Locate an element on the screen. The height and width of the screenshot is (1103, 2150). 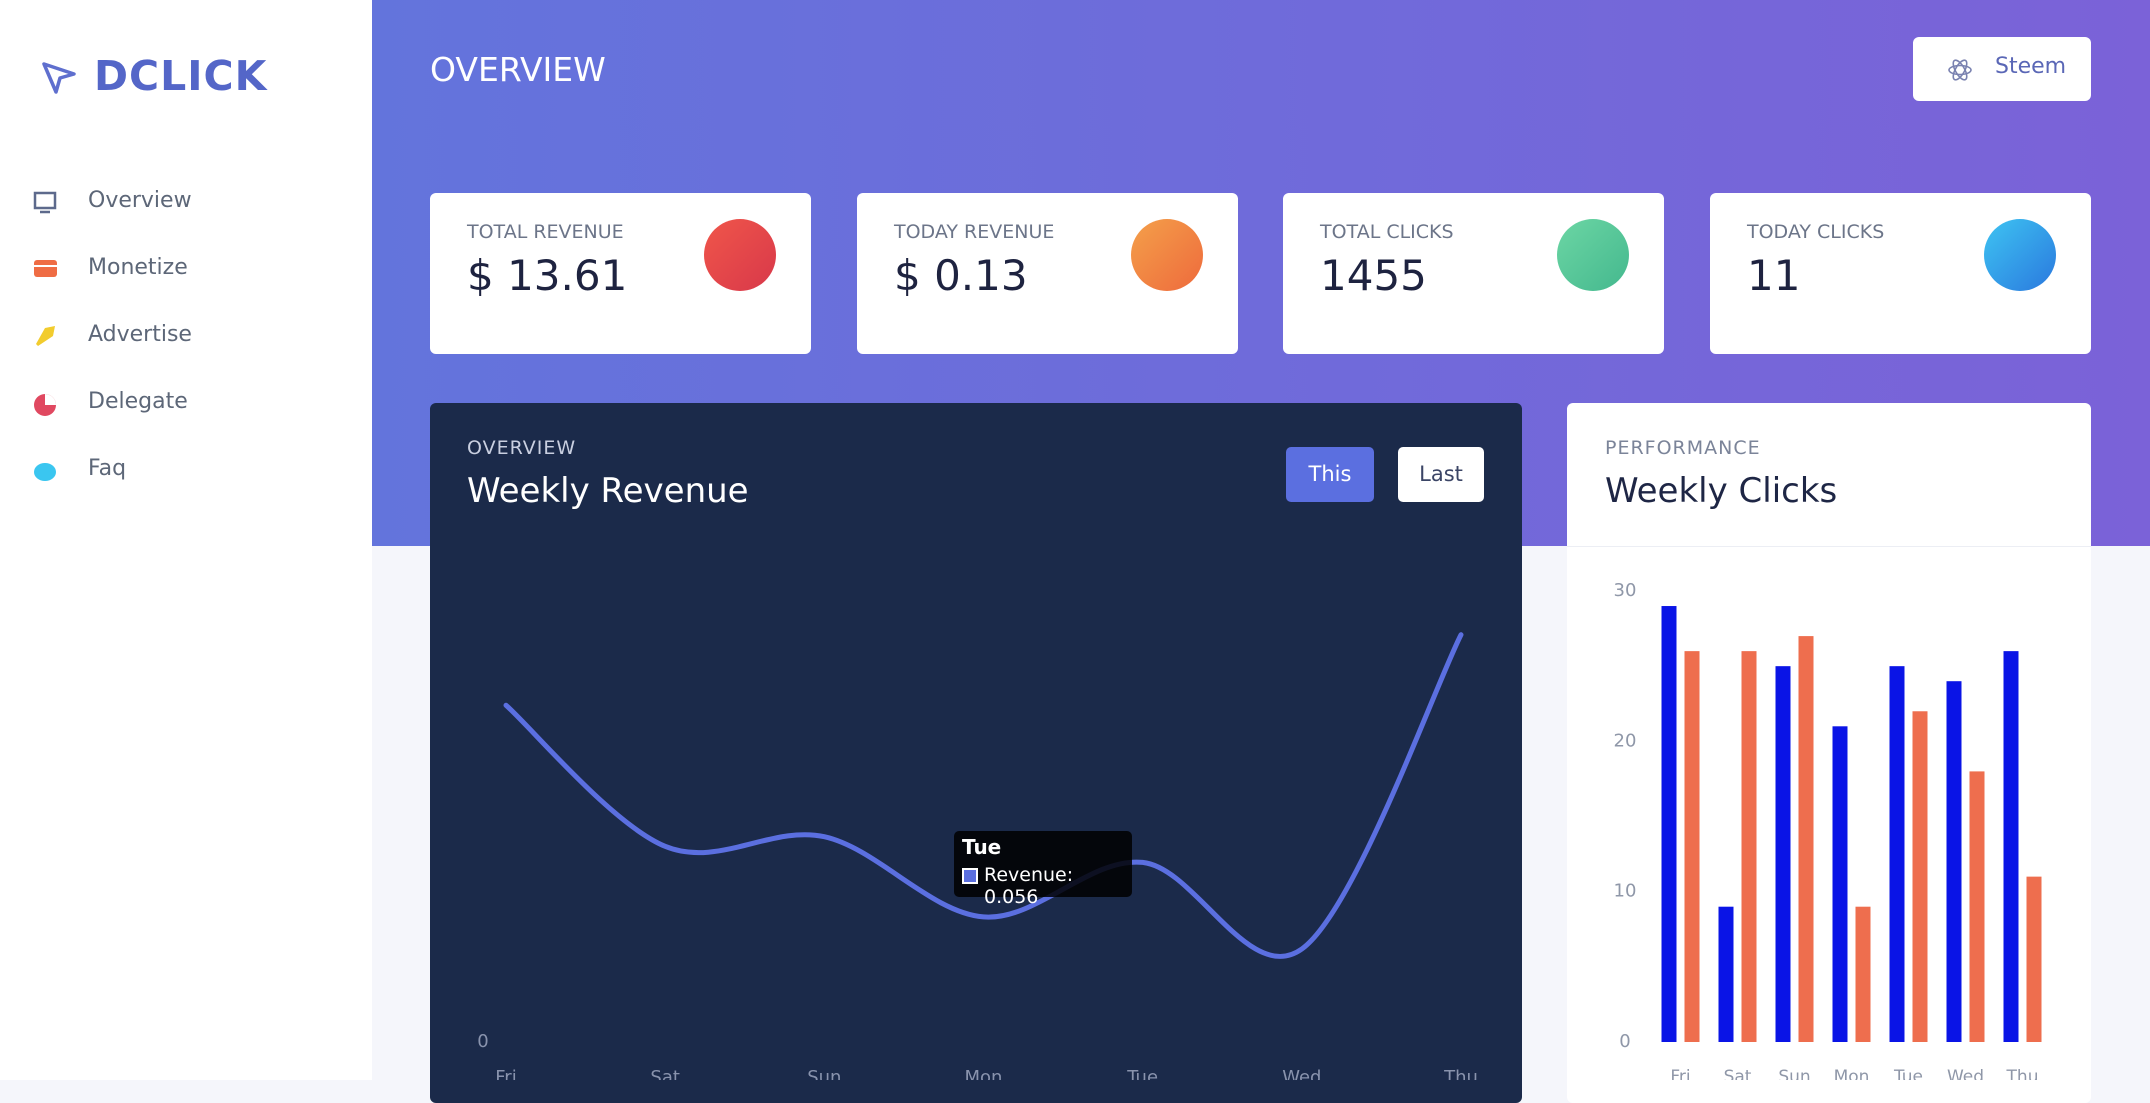
page-title: OVERVIEW is located at coordinates (518, 69).